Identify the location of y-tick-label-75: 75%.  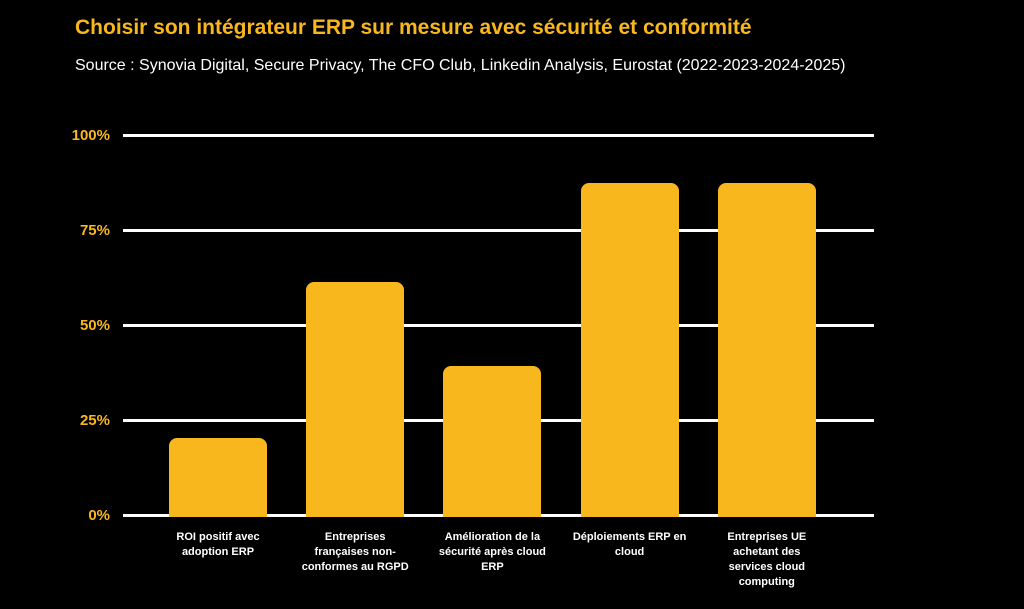
(94, 230).